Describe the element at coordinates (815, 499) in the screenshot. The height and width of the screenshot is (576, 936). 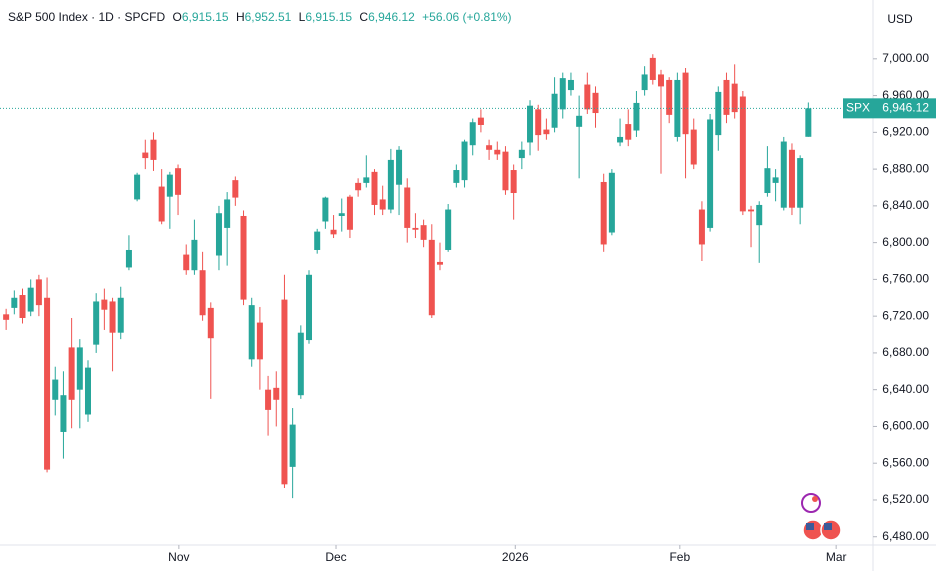
I see `event-dot` at that location.